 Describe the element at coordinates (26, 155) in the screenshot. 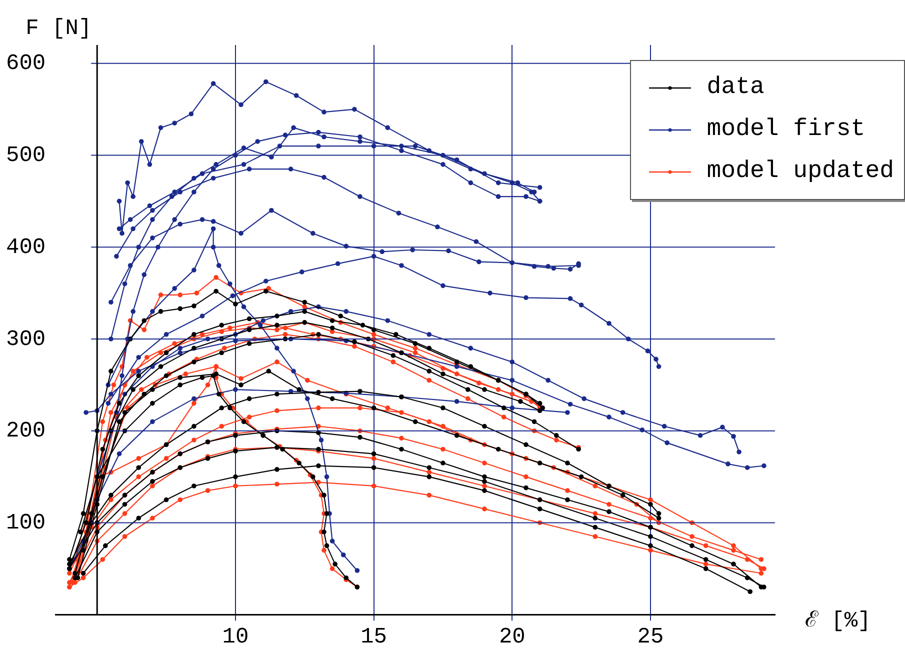

I see `y-tick-label: 500` at that location.